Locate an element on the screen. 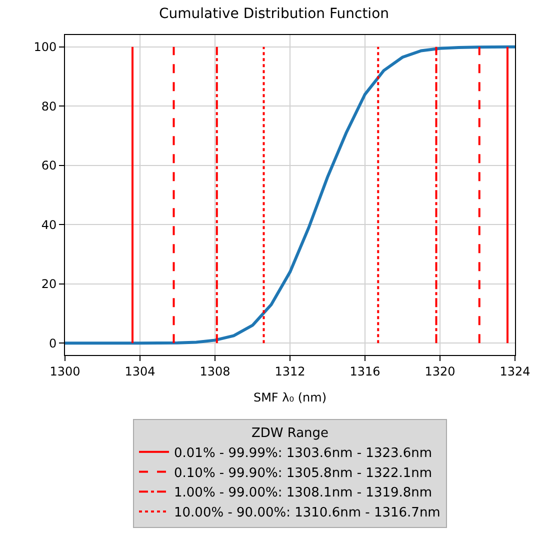 Image resolution: width=548 pixels, height=560 pixels. x-tick-label: 1300 is located at coordinates (65, 371).